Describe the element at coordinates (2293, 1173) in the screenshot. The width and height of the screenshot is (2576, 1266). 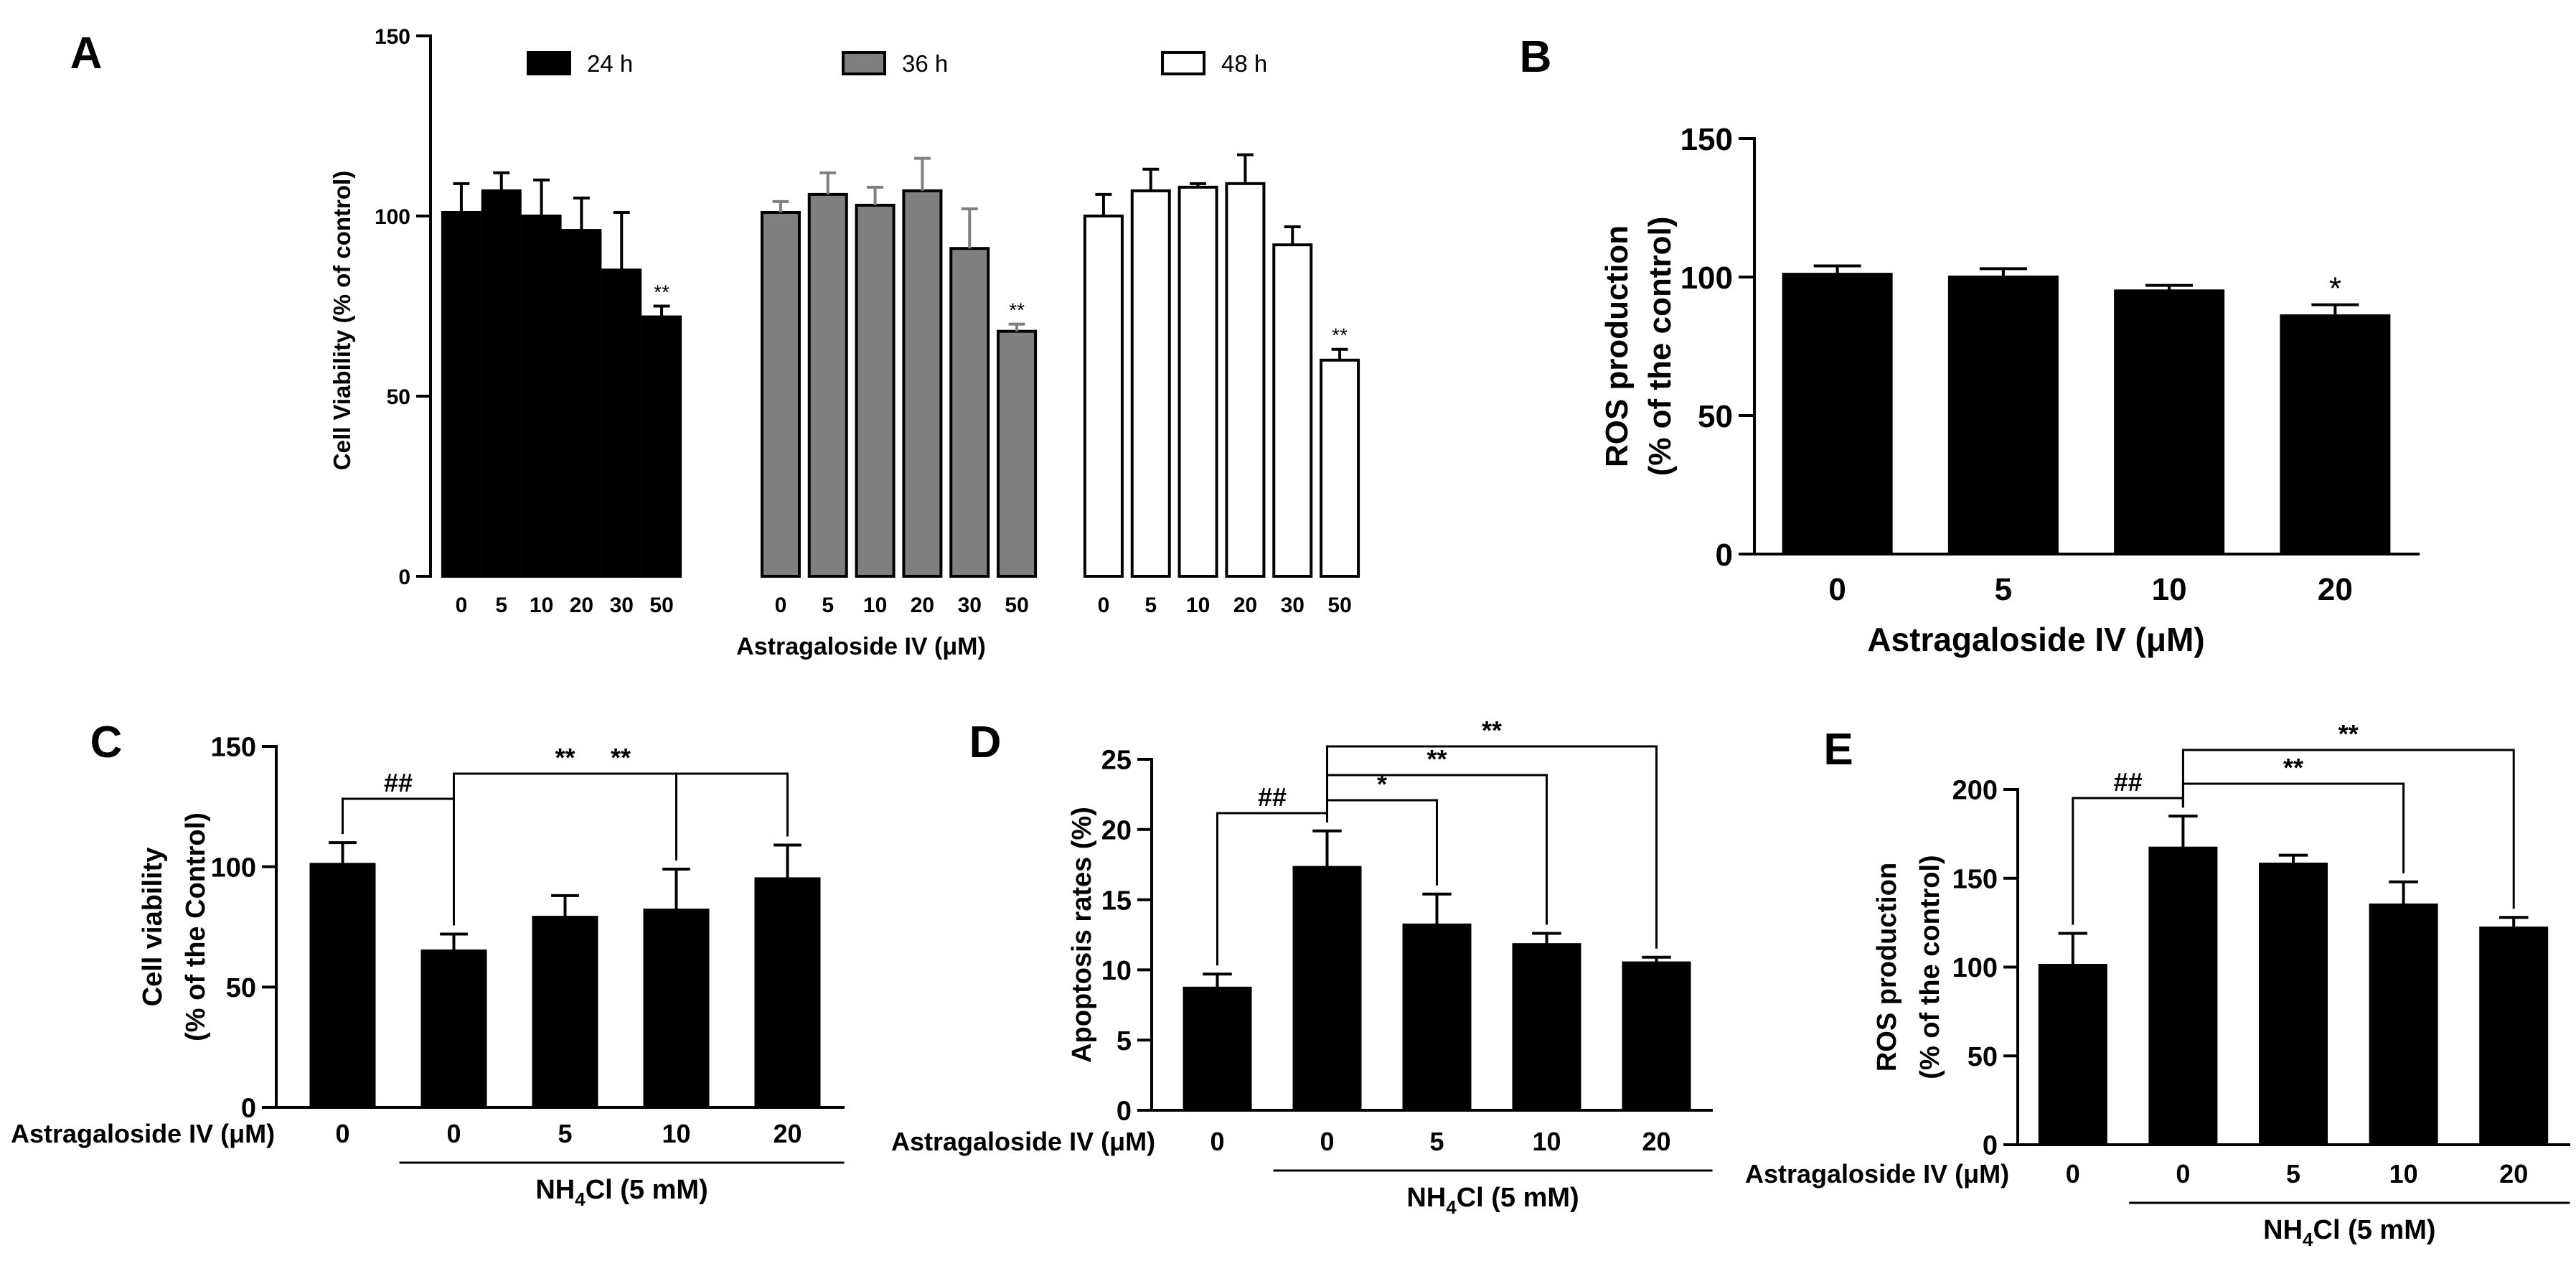
I see `x-tick-label-E: 5` at that location.